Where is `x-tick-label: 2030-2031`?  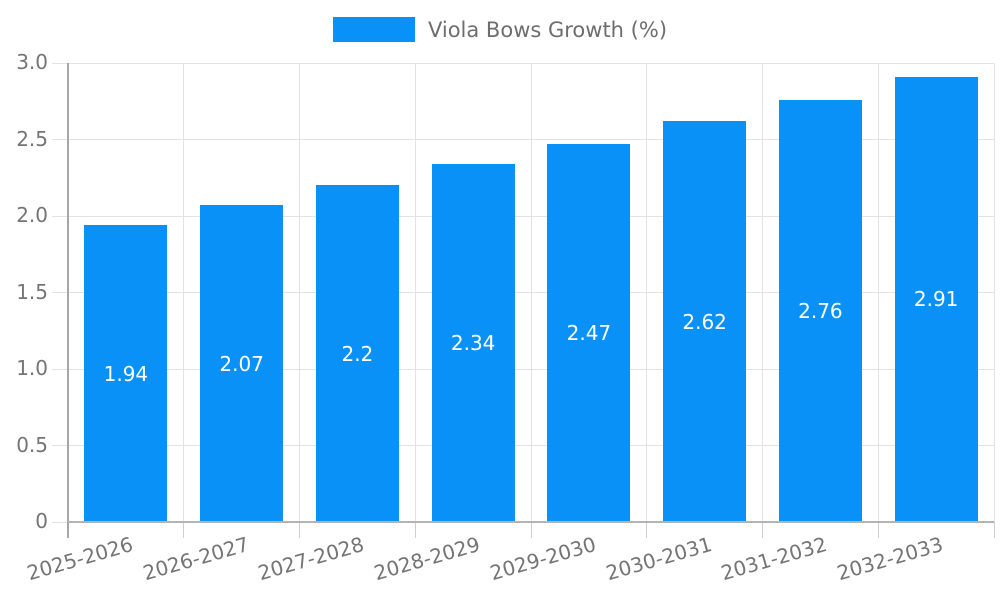
x-tick-label: 2030-2031 is located at coordinates (658, 559).